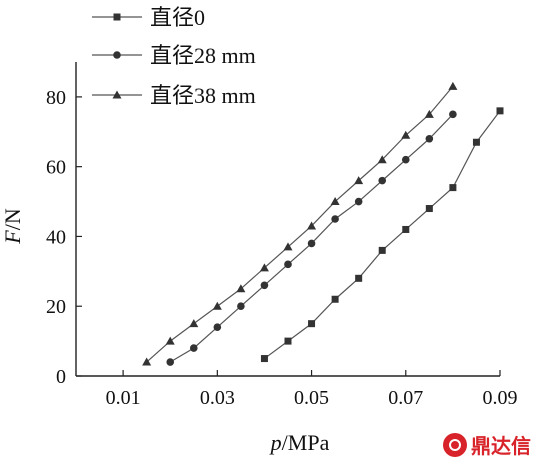  I want to click on x-tick-label: 0.01, so click(123, 398).